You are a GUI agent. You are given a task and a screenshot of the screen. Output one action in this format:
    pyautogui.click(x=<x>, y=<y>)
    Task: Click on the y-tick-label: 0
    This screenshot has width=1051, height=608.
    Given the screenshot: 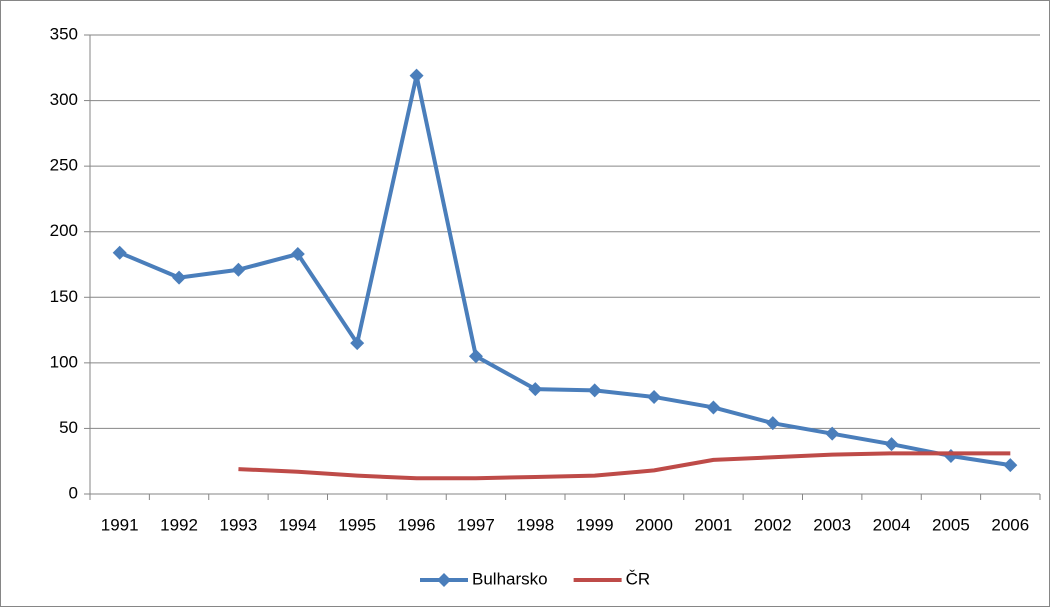 What is the action you would take?
    pyautogui.click(x=73, y=492)
    